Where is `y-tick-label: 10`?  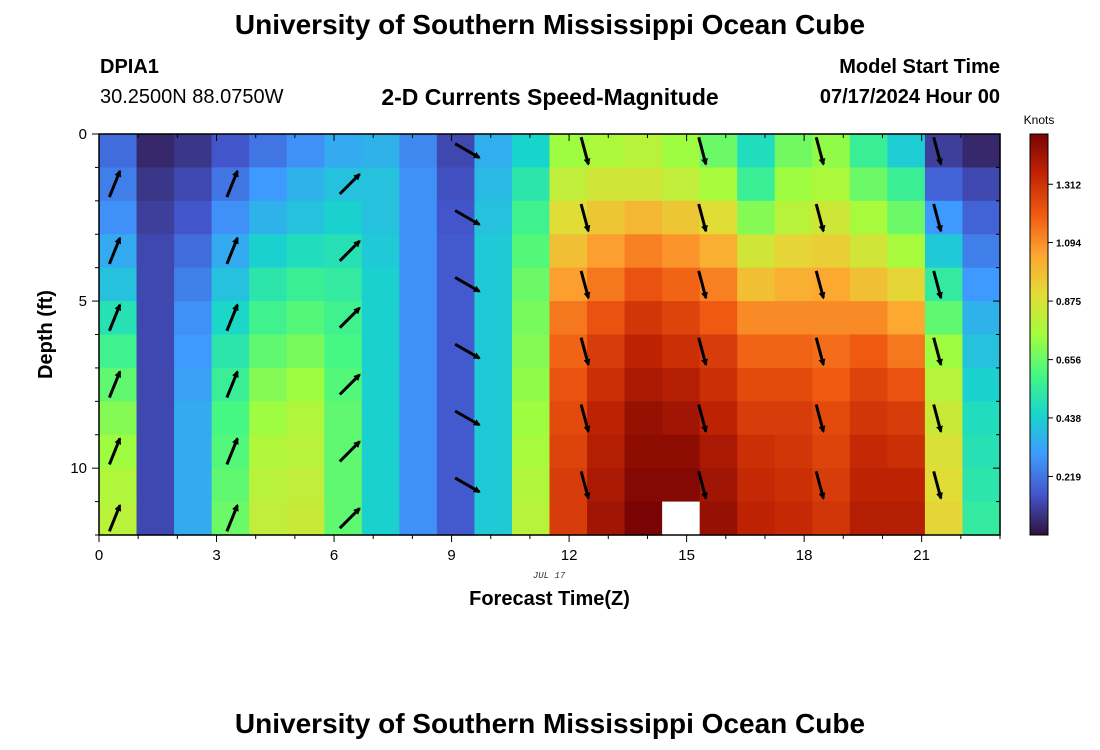
y-tick-label: 10 is located at coordinates (78, 468).